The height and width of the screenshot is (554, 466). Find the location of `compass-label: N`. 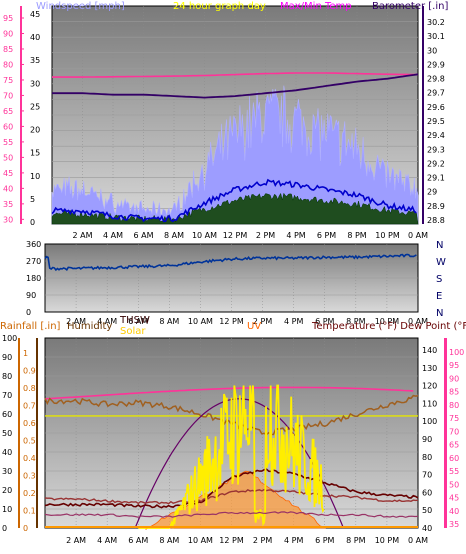

compass-label: N is located at coordinates (439, 245).